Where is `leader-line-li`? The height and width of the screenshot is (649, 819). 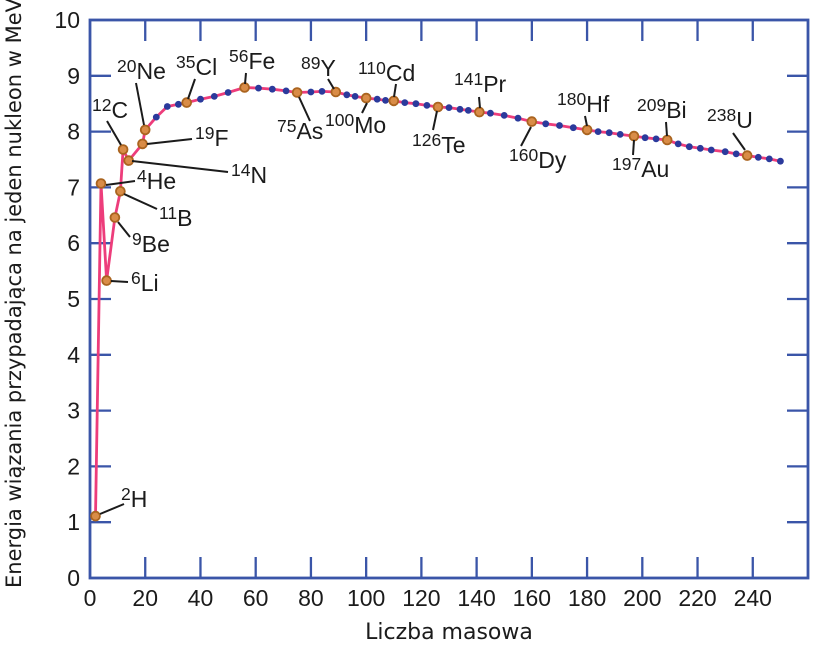 leader-line-li is located at coordinates (119, 281).